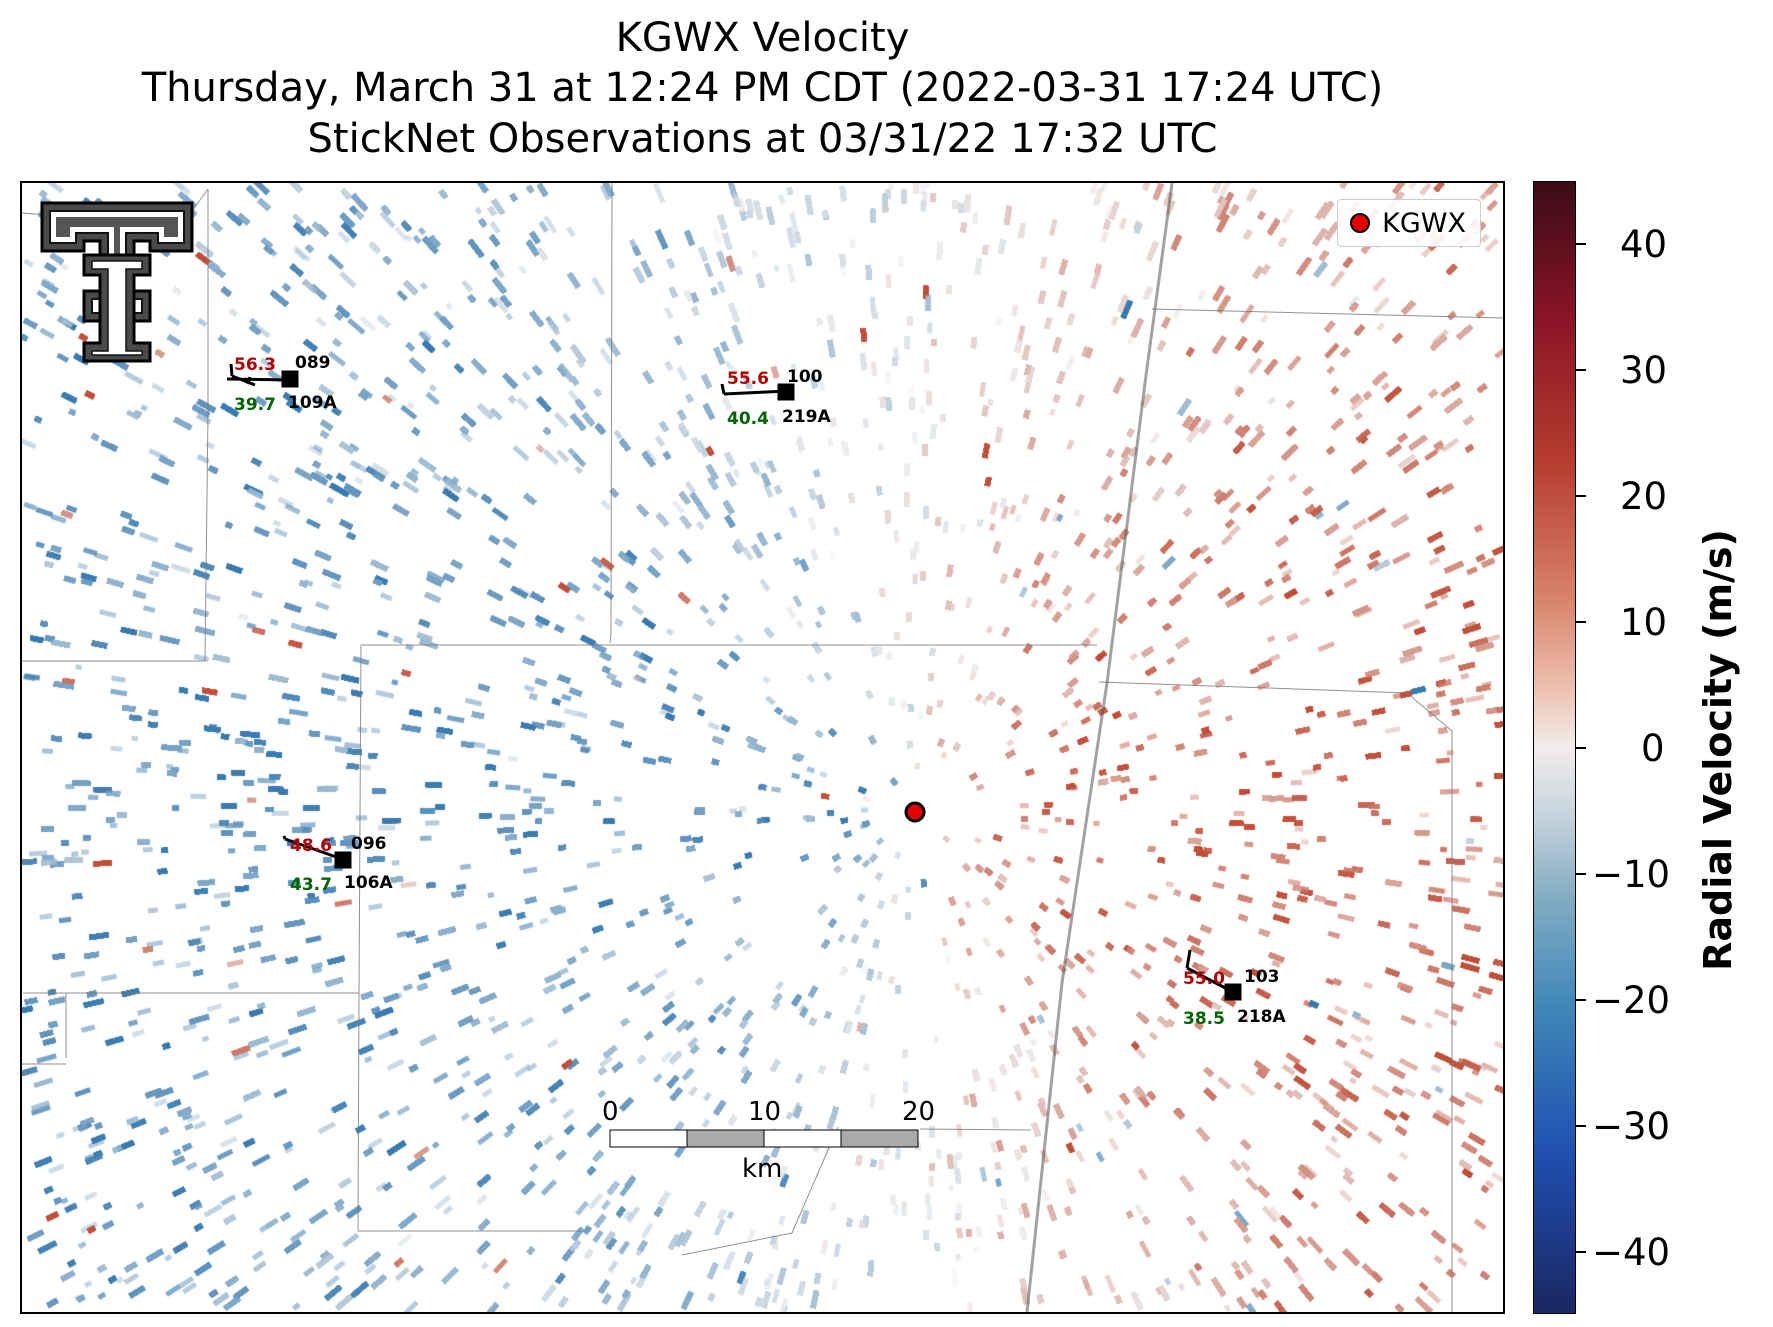  I want to click on station-id: 218A, so click(1261, 1017).